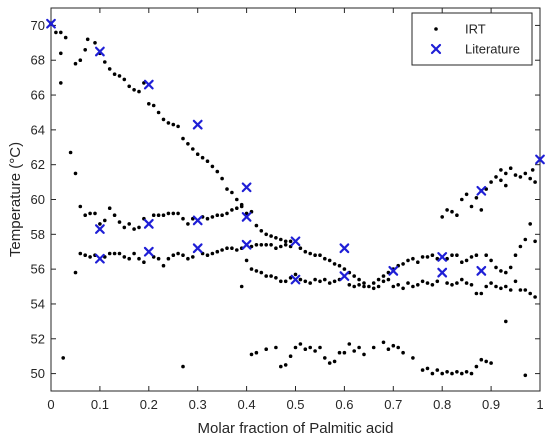 The height and width of the screenshot is (444, 550). What do you see at coordinates (436, 29) in the screenshot?
I see `legend-marker-irt` at bounding box center [436, 29].